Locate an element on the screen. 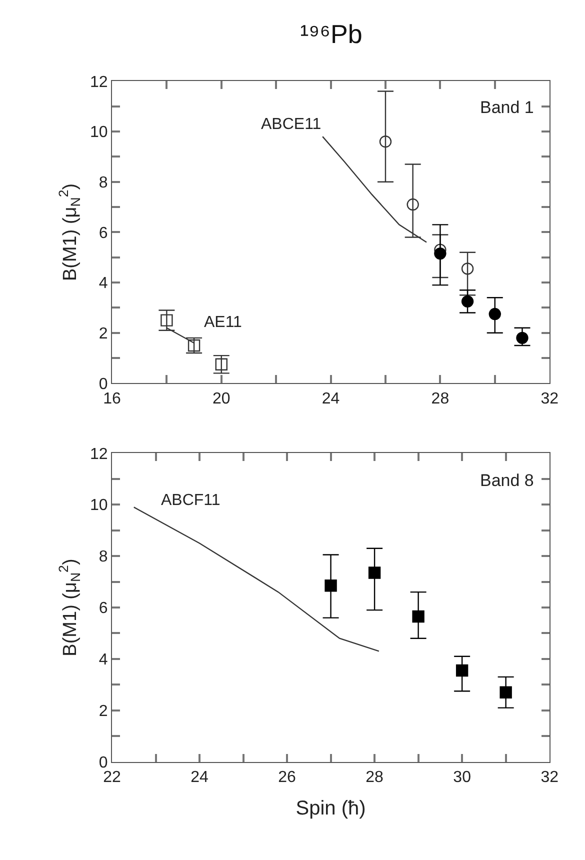 This screenshot has height=860, width=585. chart-title: ¹⁹⁶Pb is located at coordinates (331, 34).